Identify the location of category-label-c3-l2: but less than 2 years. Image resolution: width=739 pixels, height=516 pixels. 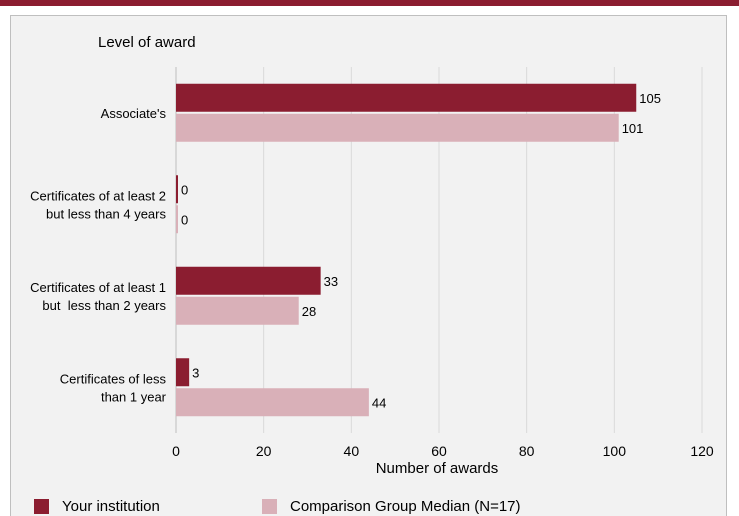
(104, 305).